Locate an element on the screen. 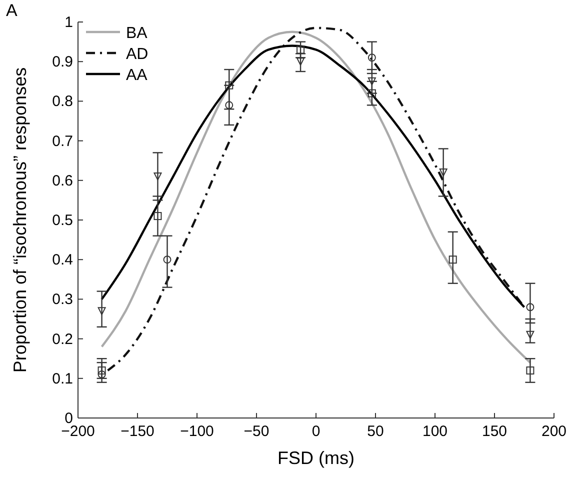 The height and width of the screenshot is (480, 572). y-tick-label: 0.1 is located at coordinates (62, 379).